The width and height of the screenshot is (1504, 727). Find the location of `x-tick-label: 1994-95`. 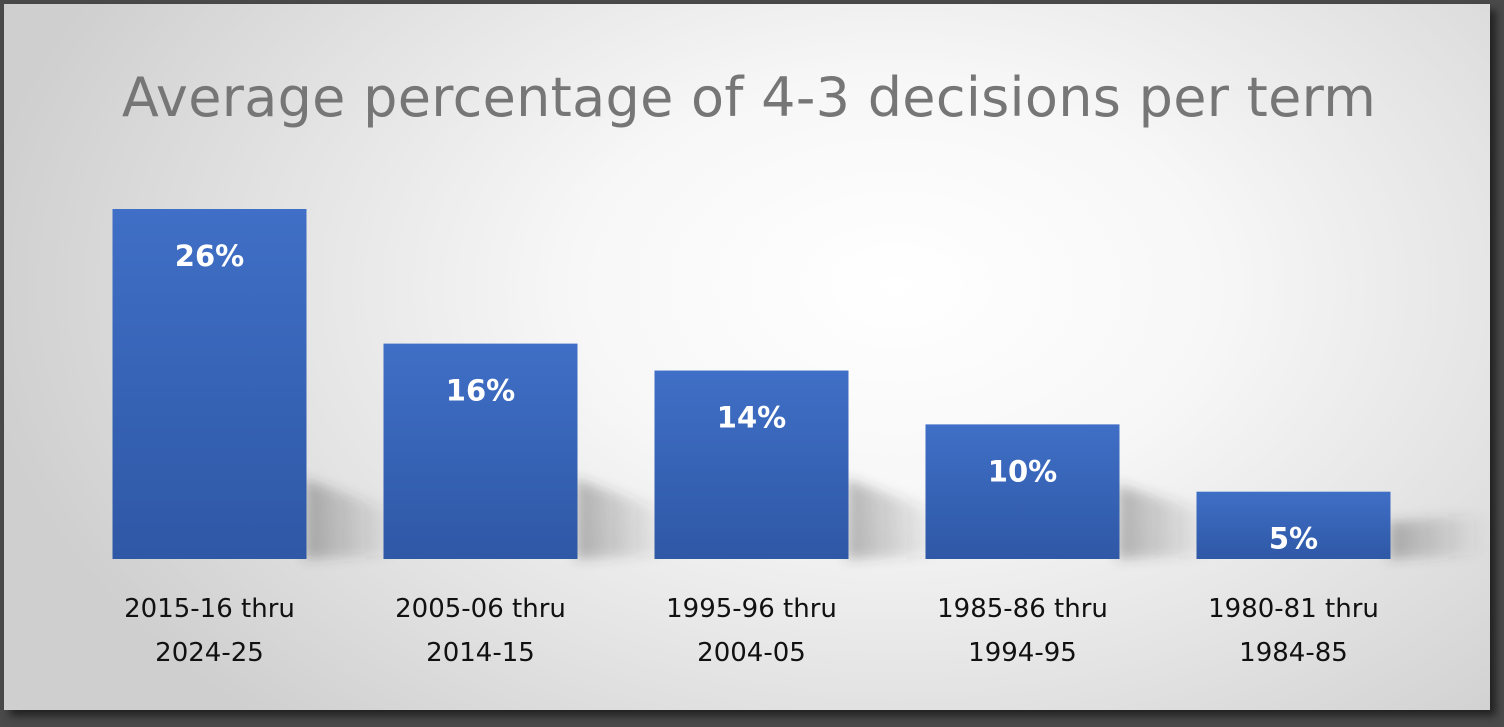

x-tick-label: 1994-95 is located at coordinates (1022, 653).